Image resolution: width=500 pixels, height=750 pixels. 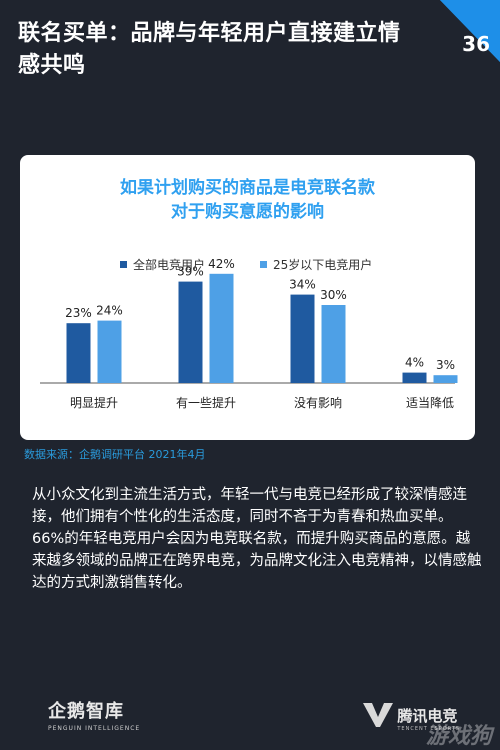 What do you see at coordinates (190, 272) in the screenshot?
I see `data-label-0-1: 39%` at bounding box center [190, 272].